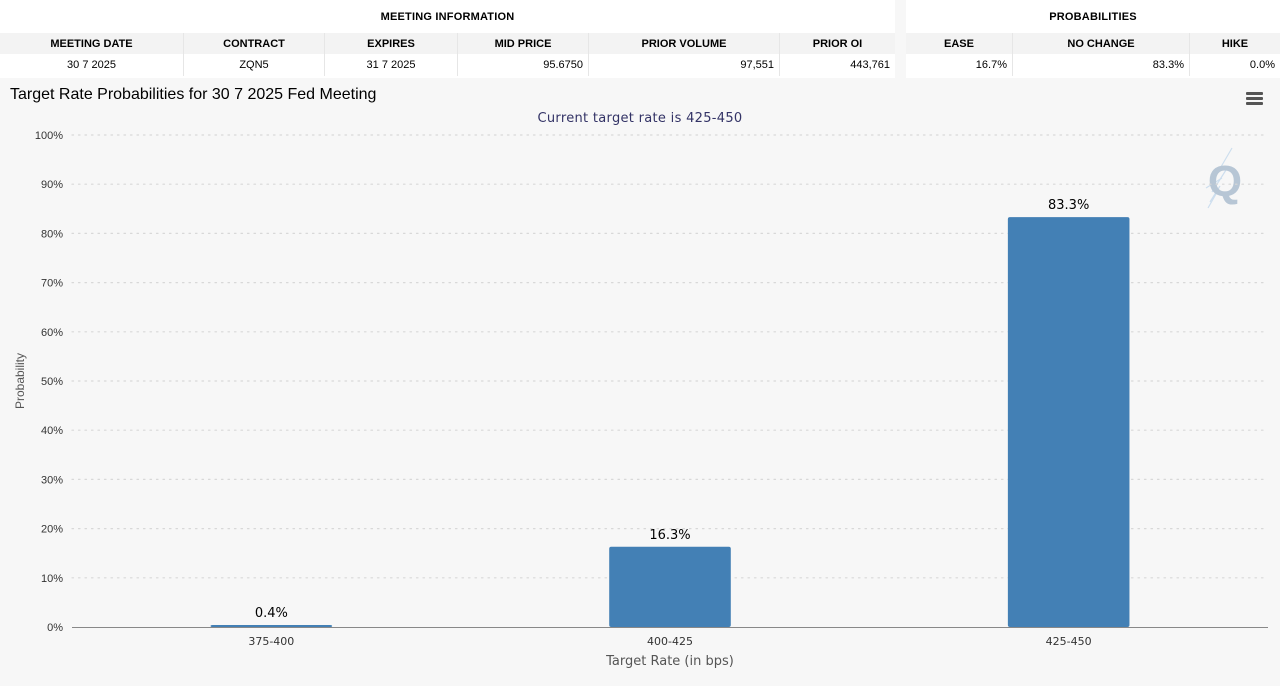 This screenshot has height=686, width=1280. What do you see at coordinates (52, 234) in the screenshot?
I see `y-tick-label: 80%` at bounding box center [52, 234].